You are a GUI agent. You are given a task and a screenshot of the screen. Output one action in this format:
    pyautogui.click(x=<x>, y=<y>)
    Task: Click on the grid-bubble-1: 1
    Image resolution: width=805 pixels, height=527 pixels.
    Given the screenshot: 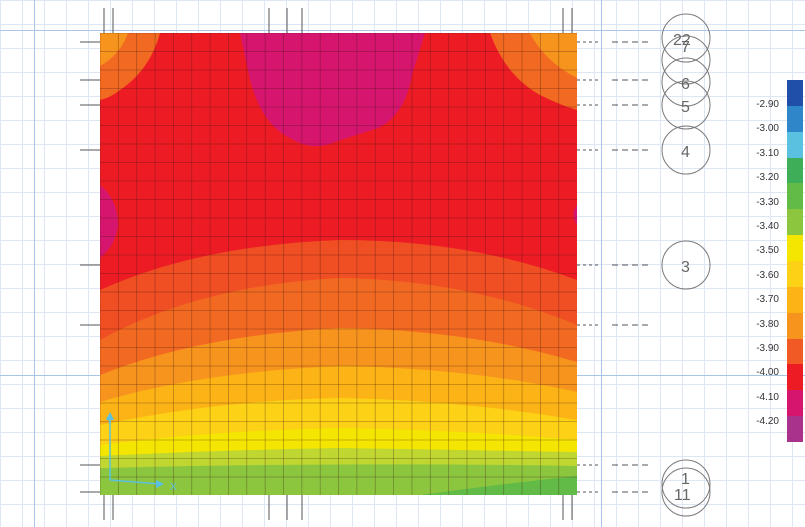 What is the action you would take?
    pyautogui.click(x=686, y=484)
    